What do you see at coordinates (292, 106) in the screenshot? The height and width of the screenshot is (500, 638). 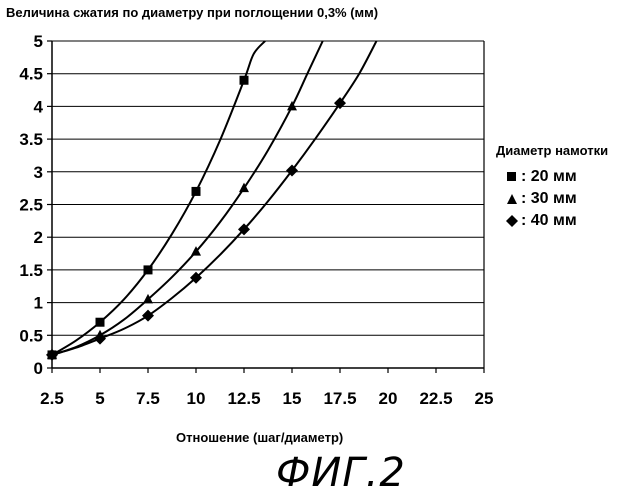 I see `data-point-triangle` at bounding box center [292, 106].